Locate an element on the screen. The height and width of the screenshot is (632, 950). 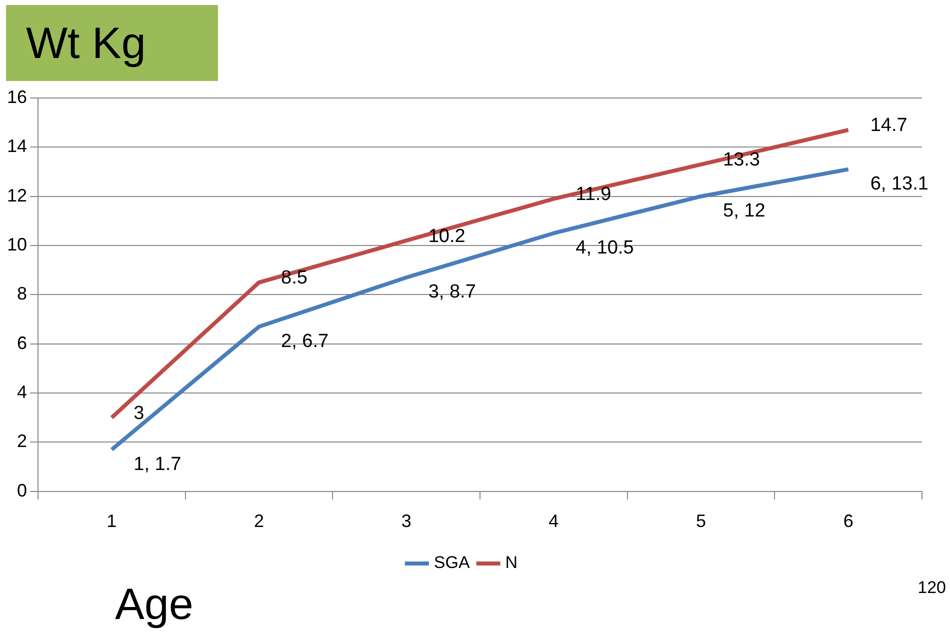
data-label: 5, 12 is located at coordinates (744, 211).